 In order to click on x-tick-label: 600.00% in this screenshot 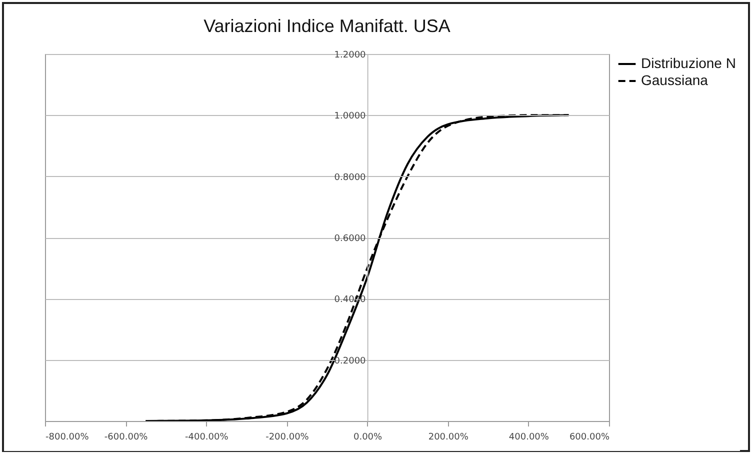, I will do `click(589, 437)`.